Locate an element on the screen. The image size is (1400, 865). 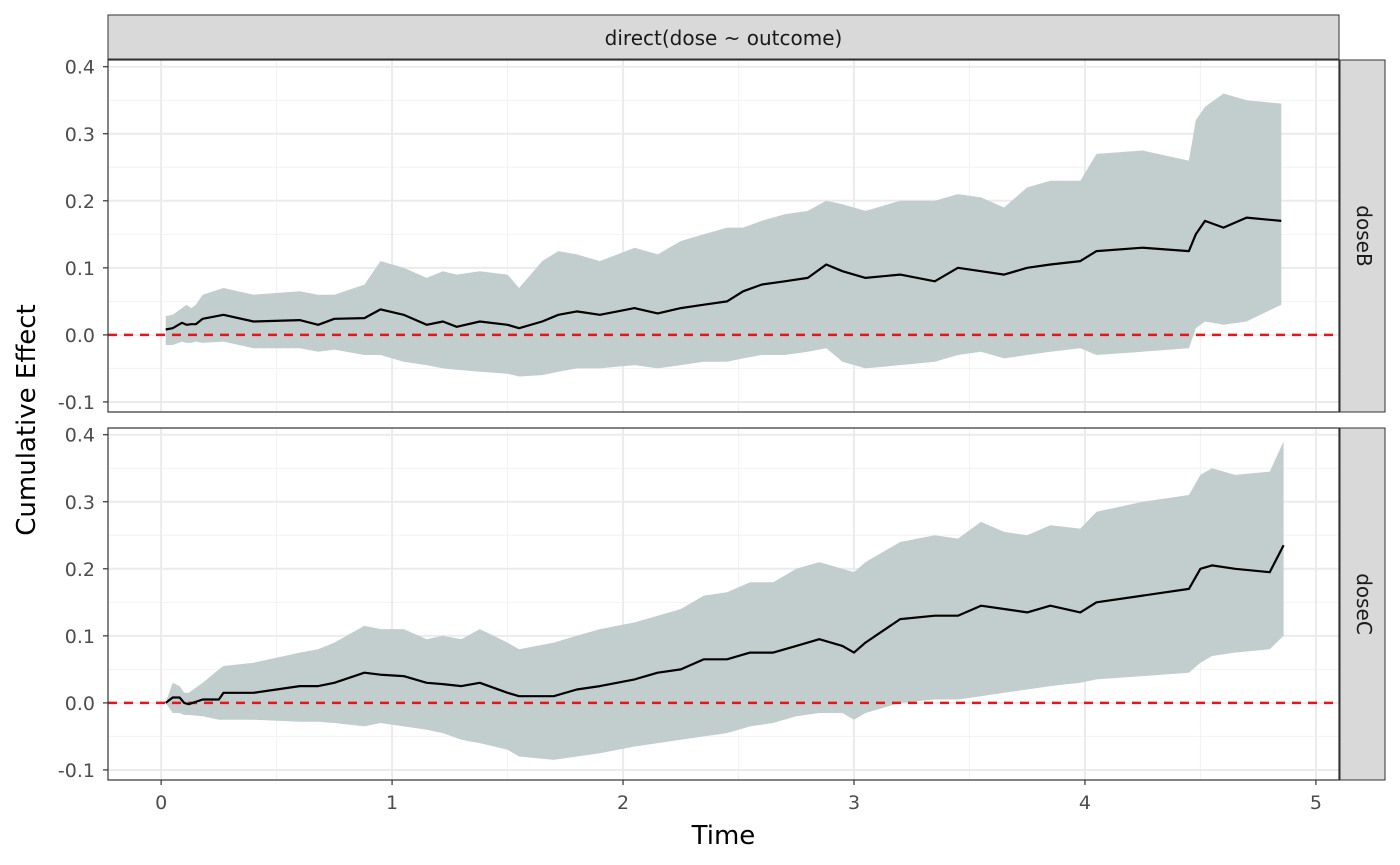
x-axis-title: Time is located at coordinates (723, 836).